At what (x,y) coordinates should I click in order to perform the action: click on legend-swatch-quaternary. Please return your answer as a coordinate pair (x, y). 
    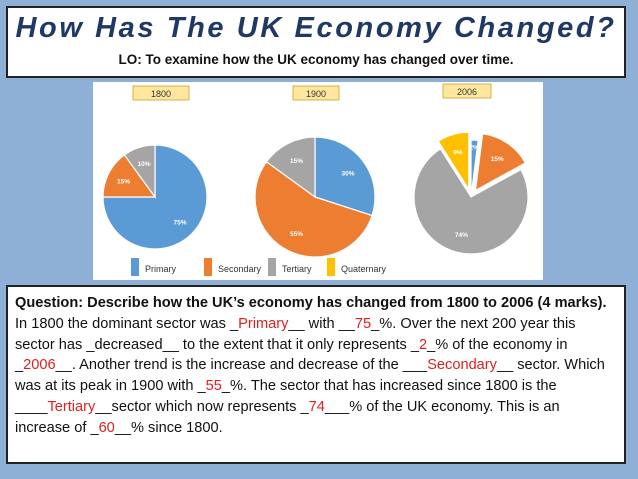
    Looking at the image, I should click on (331, 267).